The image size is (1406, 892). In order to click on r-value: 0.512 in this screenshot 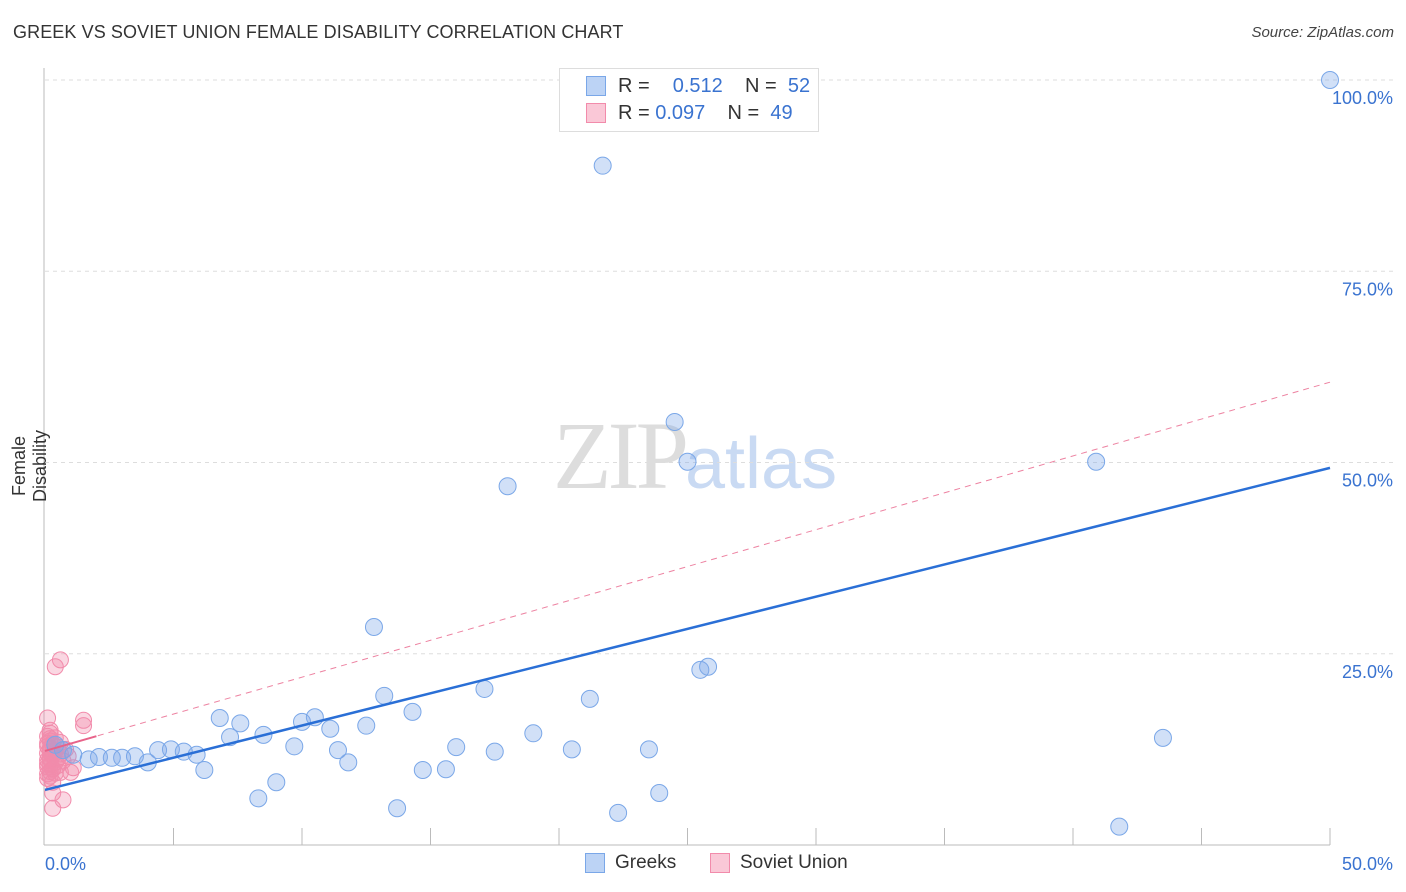, I will do `click(697, 85)`.